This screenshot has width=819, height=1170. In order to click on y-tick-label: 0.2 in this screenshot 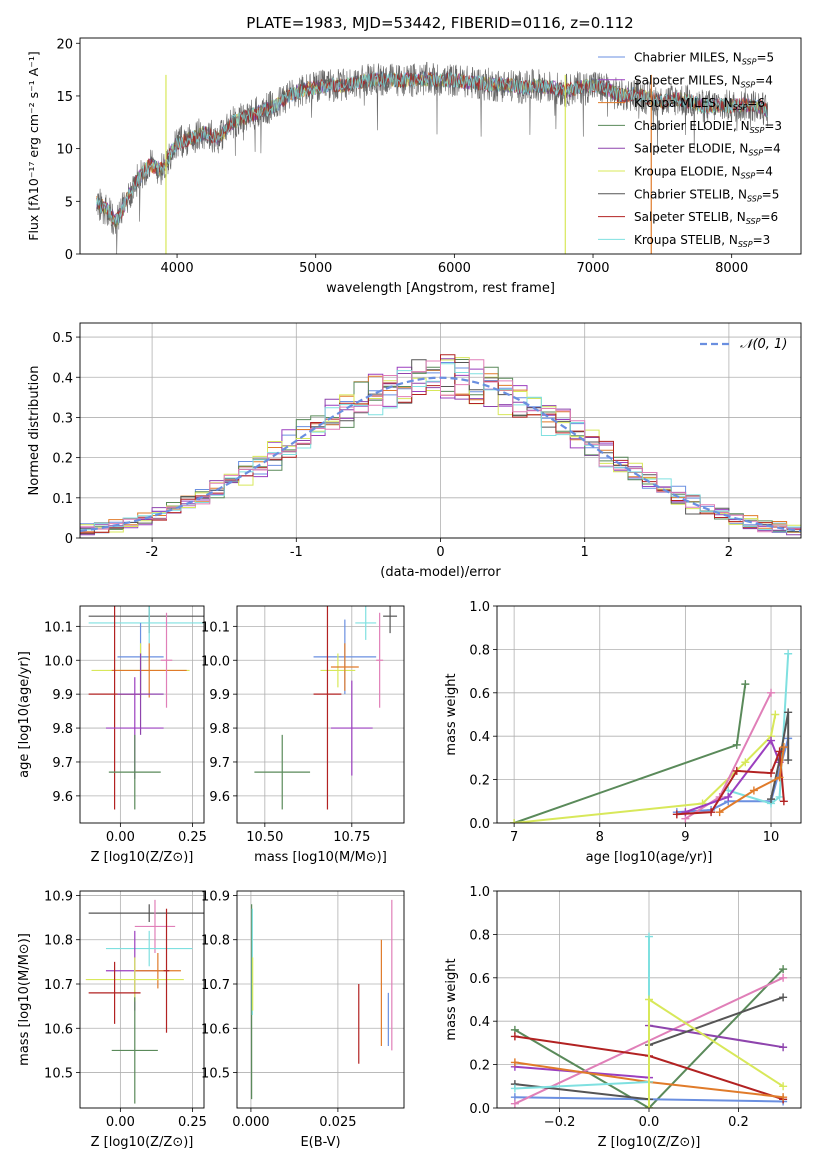, I will do `click(479, 1066)`.